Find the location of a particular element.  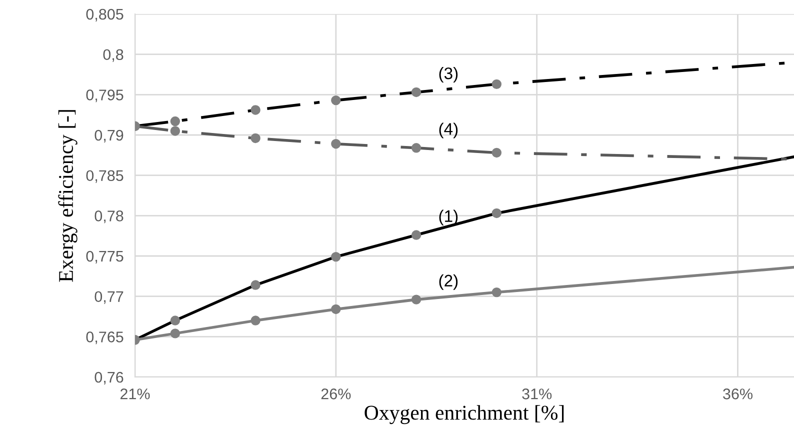

y-tick-label: 0,775 is located at coordinates (105, 257).